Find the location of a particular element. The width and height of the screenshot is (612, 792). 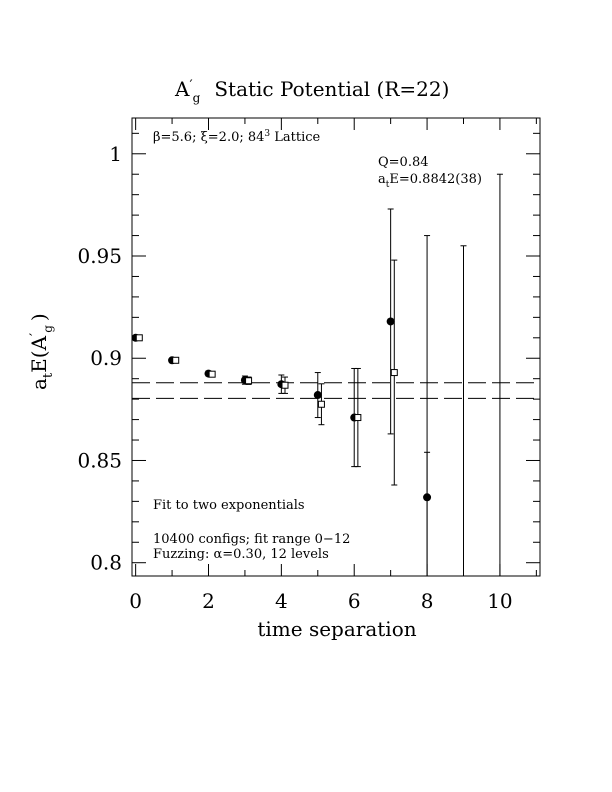

y-tick-label: 0.9 is located at coordinates (106, 358).